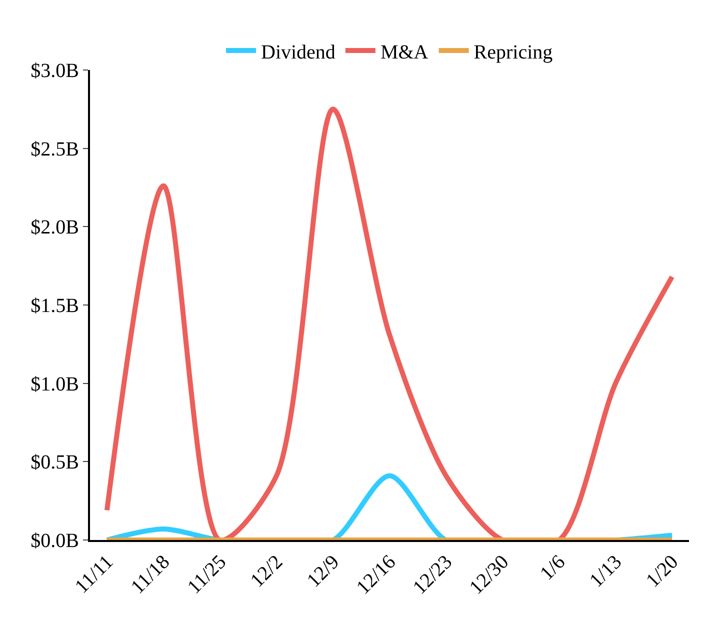 This screenshot has width=719, height=620. What do you see at coordinates (267, 571) in the screenshot?
I see `x-tick-label: 12/2` at bounding box center [267, 571].